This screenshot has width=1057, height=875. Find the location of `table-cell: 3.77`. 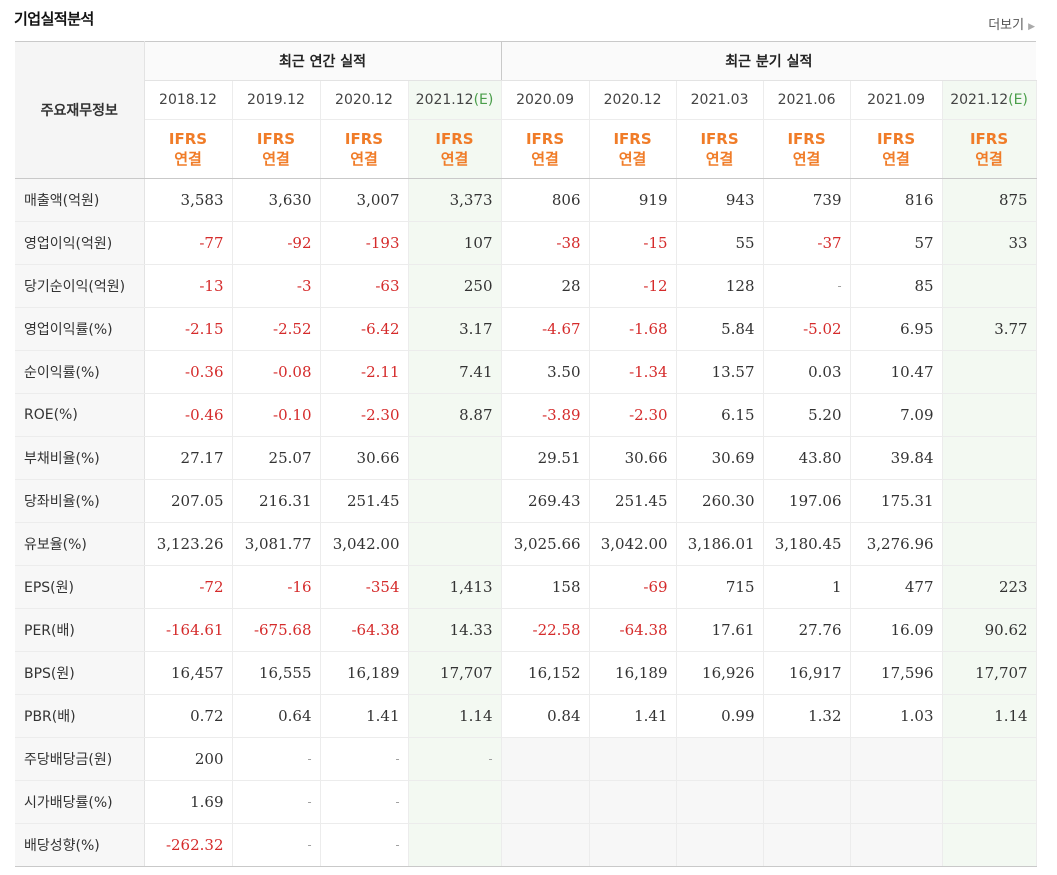

table-cell: 3.77 is located at coordinates (989, 329).